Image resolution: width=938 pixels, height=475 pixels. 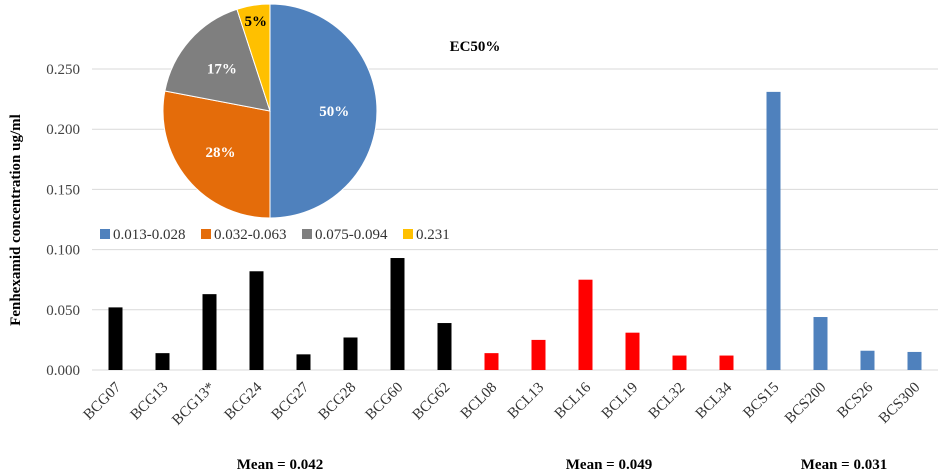 I want to click on pie-chart: 50% 28% 17% 5%, so click(x=270, y=111).